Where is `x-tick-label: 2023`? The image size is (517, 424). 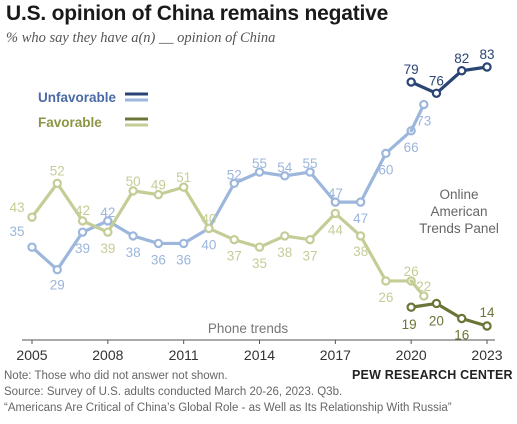
x-tick-label: 2023 is located at coordinates (486, 355).